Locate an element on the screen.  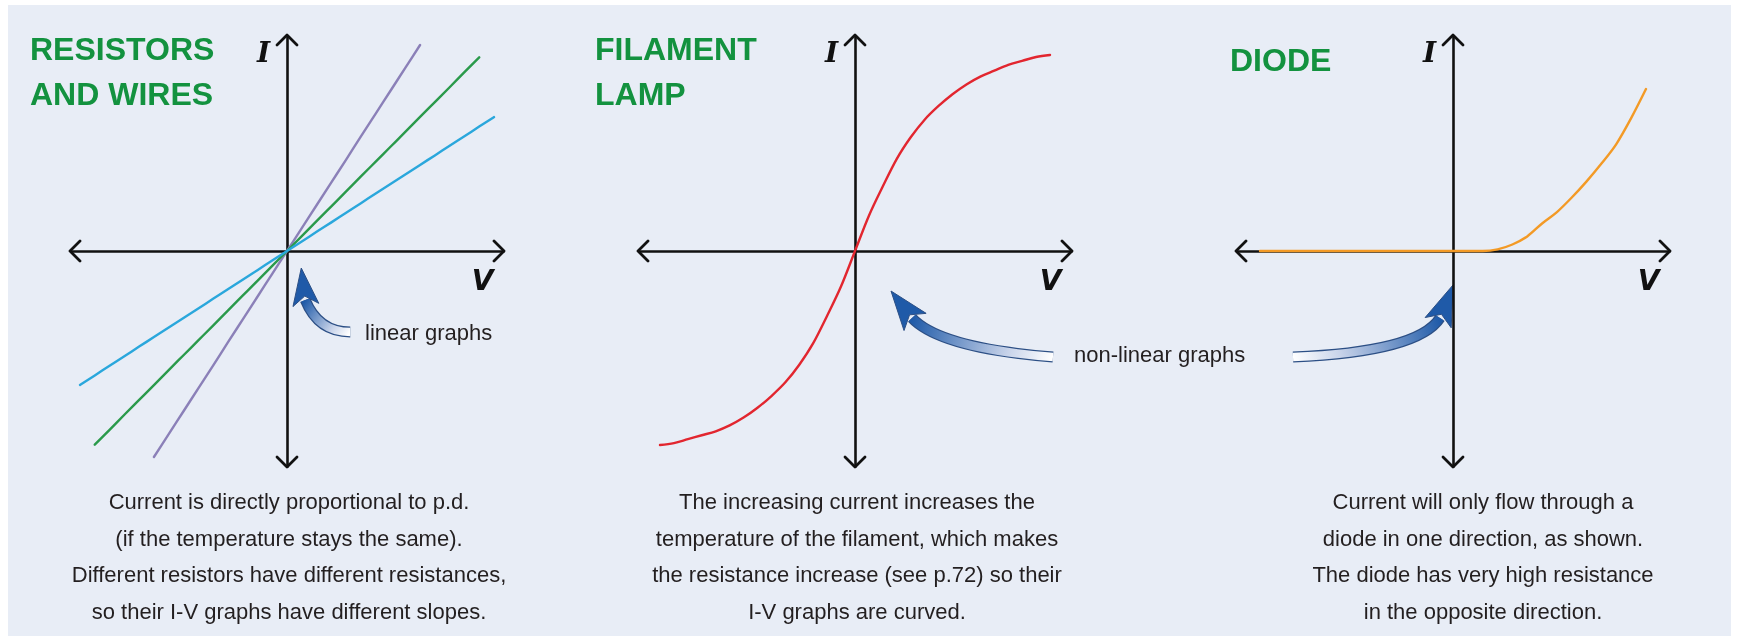
chart-title: RESISTORS AND WIRES is located at coordinates (123, 72).